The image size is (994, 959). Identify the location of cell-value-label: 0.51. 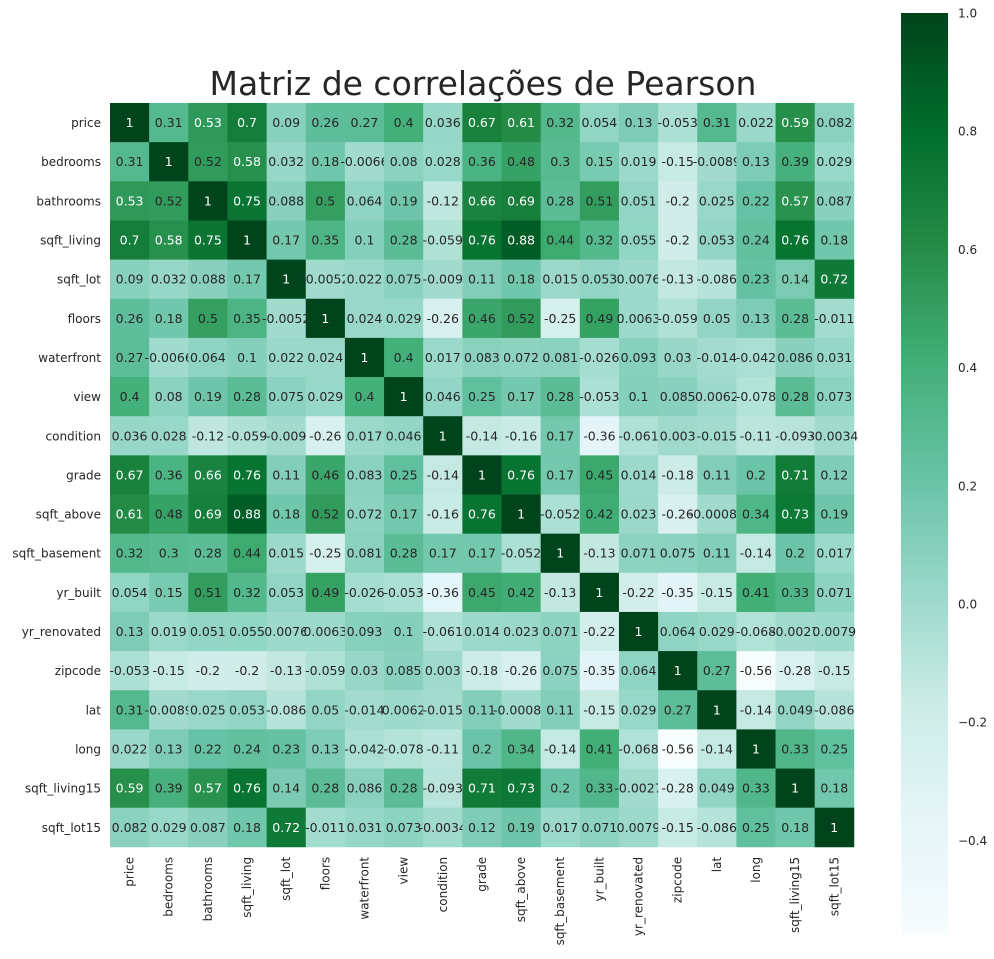
(599, 200).